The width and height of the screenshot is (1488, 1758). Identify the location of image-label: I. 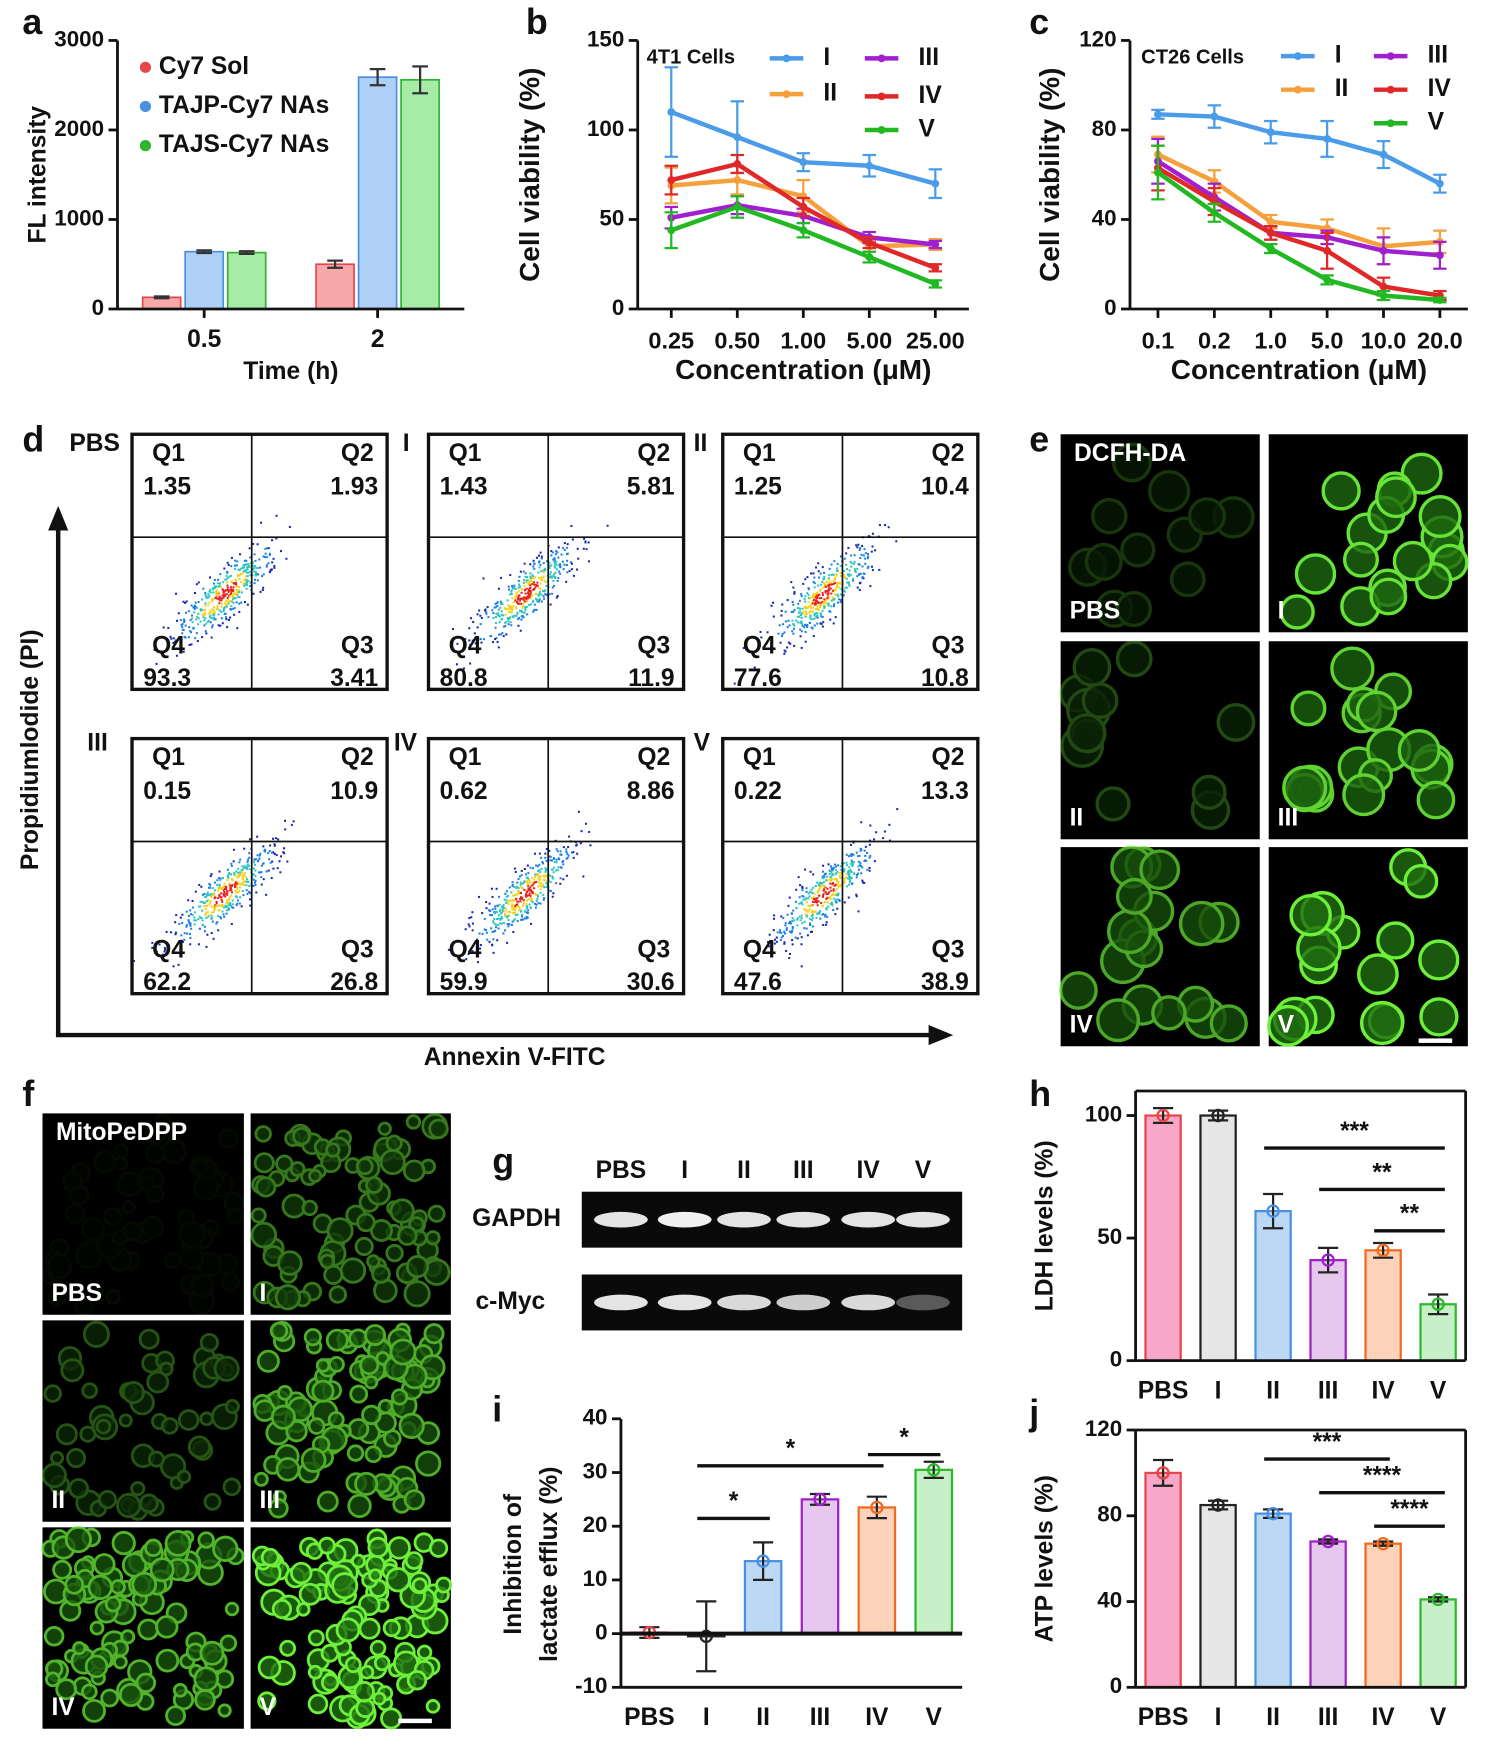
(1281, 611).